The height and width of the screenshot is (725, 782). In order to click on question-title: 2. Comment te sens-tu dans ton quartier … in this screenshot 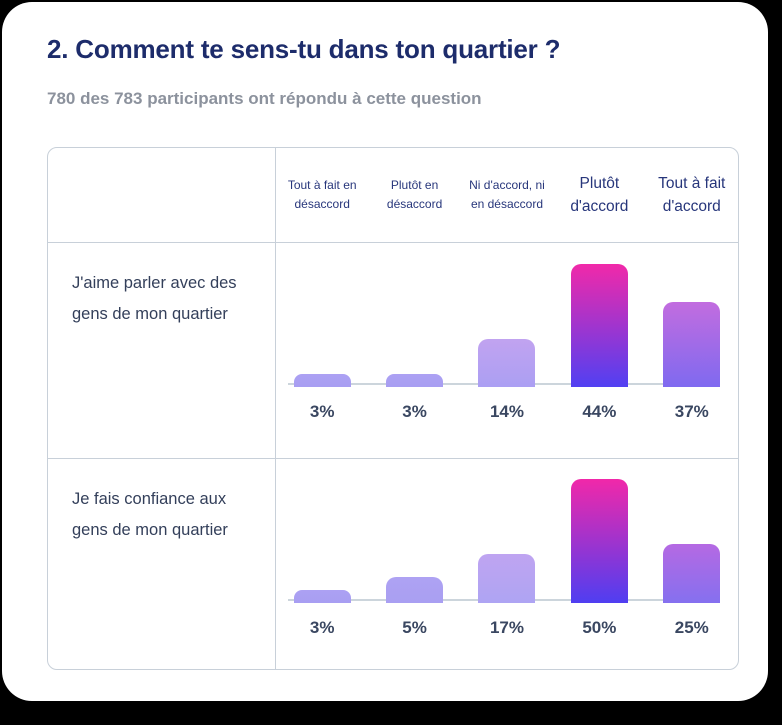, I will do `click(304, 49)`.